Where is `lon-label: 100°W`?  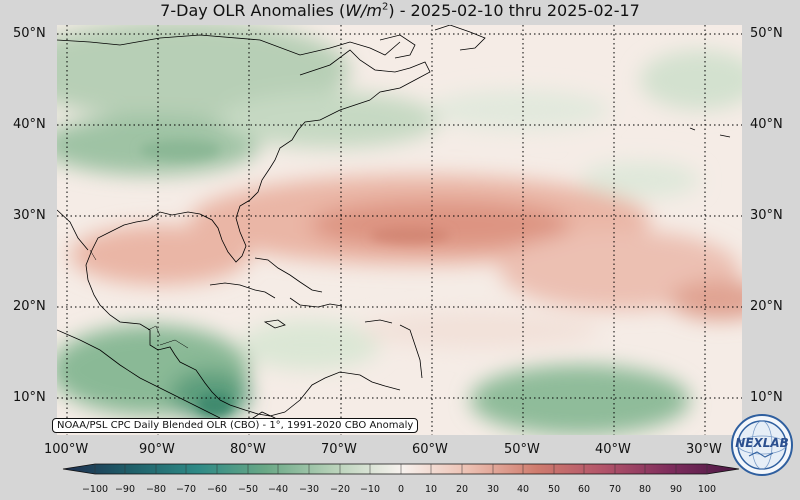 lon-label: 100°W is located at coordinates (66, 449).